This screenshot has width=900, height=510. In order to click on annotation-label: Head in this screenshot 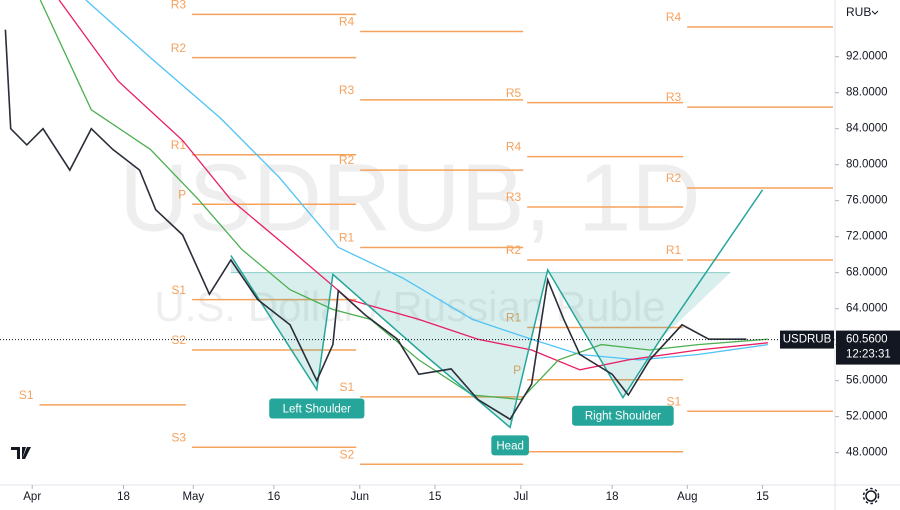, I will do `click(510, 446)`.